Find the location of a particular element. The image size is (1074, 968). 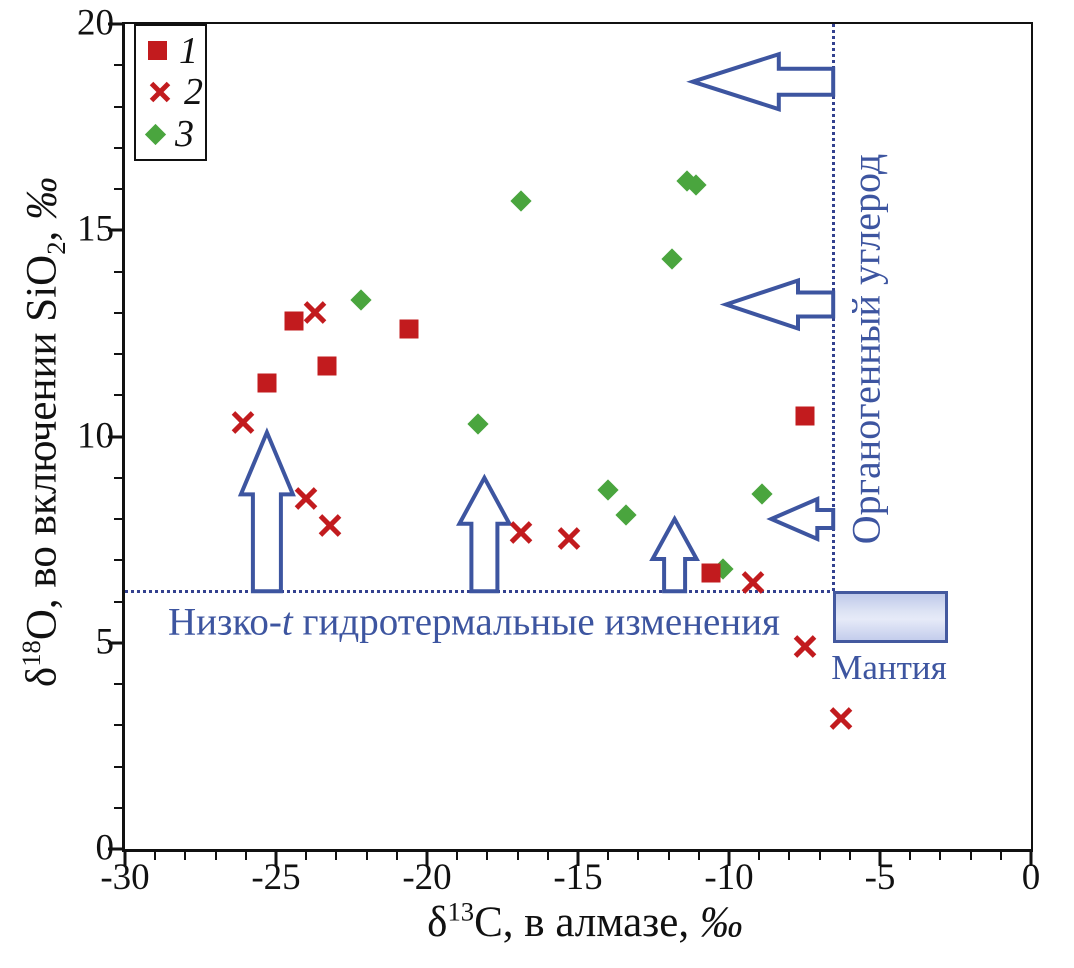

y-tick-label: 20 is located at coordinates (95, 23).